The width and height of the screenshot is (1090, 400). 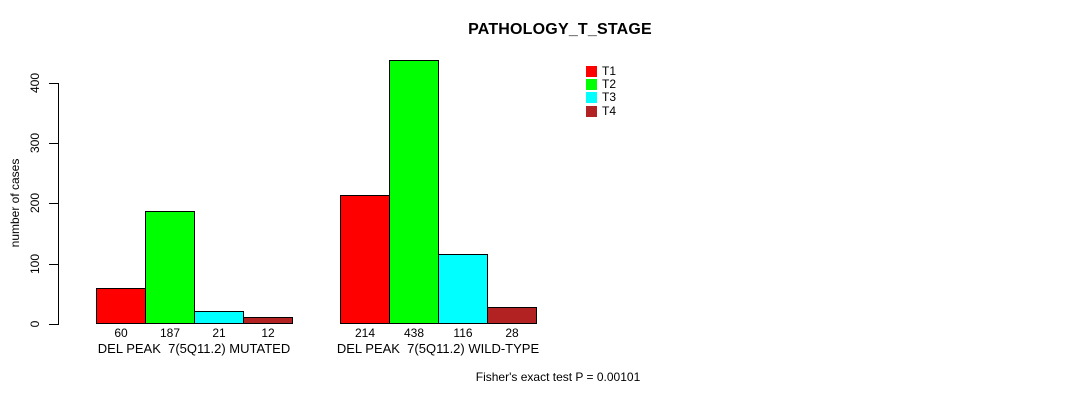 I want to click on legend-label: T3, so click(x=609, y=97).